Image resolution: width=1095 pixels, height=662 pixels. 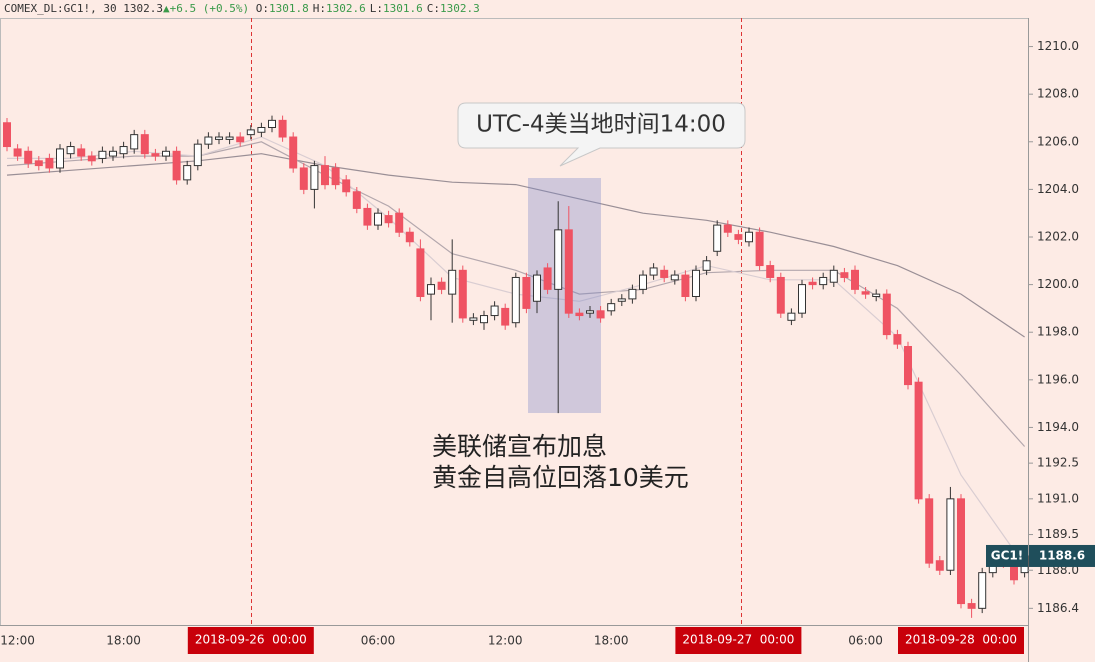 What do you see at coordinates (1058, 608) in the screenshot?
I see `y-tick-label: 1186.4` at bounding box center [1058, 608].